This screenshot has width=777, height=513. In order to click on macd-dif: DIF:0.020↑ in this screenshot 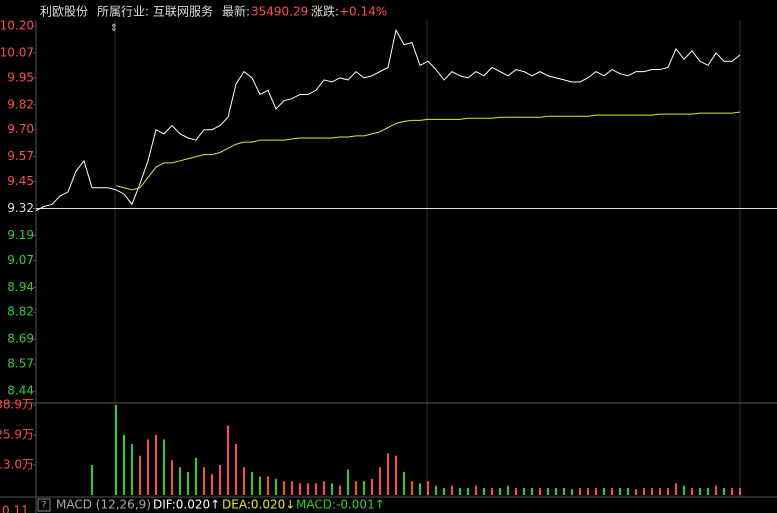, I will do `click(186, 505)`.